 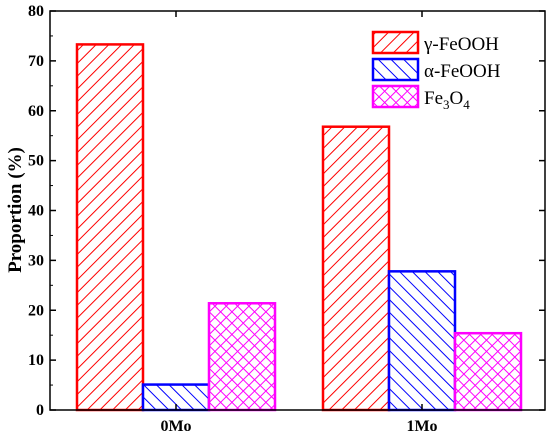 What do you see at coordinates (462, 71) in the screenshot?
I see `legend-label-1: α-FeOOH` at bounding box center [462, 71].